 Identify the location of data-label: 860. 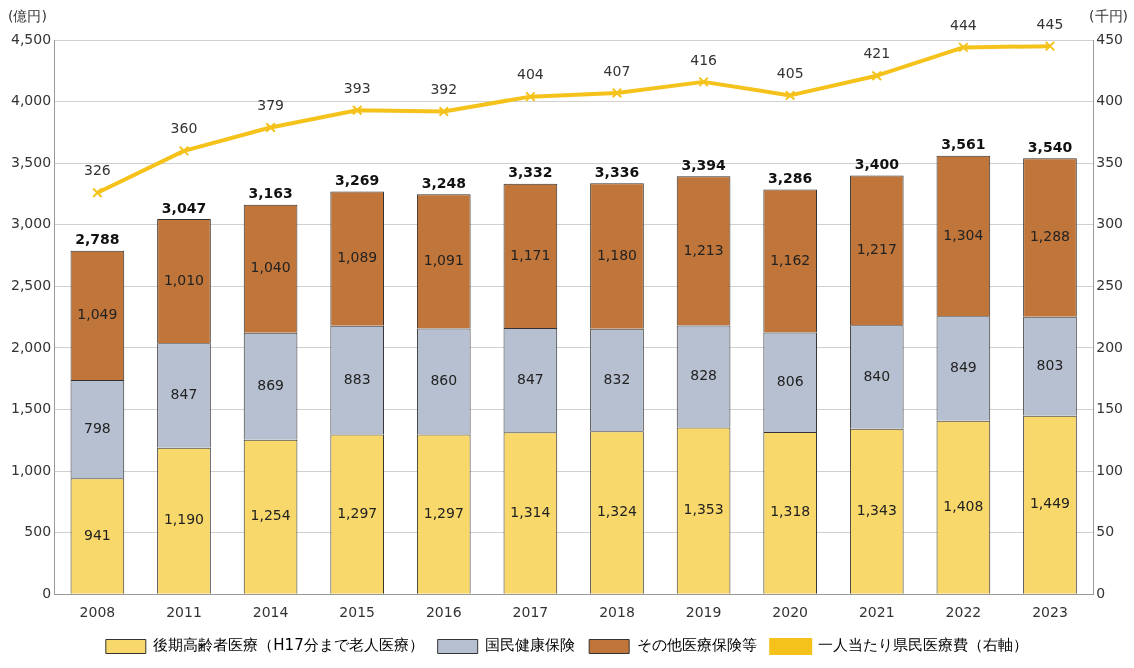
(444, 380).